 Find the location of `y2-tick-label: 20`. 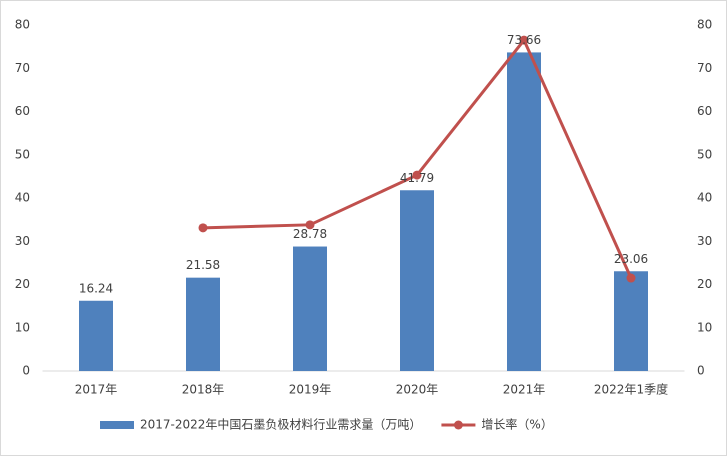

y2-tick-label: 20 is located at coordinates (704, 284).